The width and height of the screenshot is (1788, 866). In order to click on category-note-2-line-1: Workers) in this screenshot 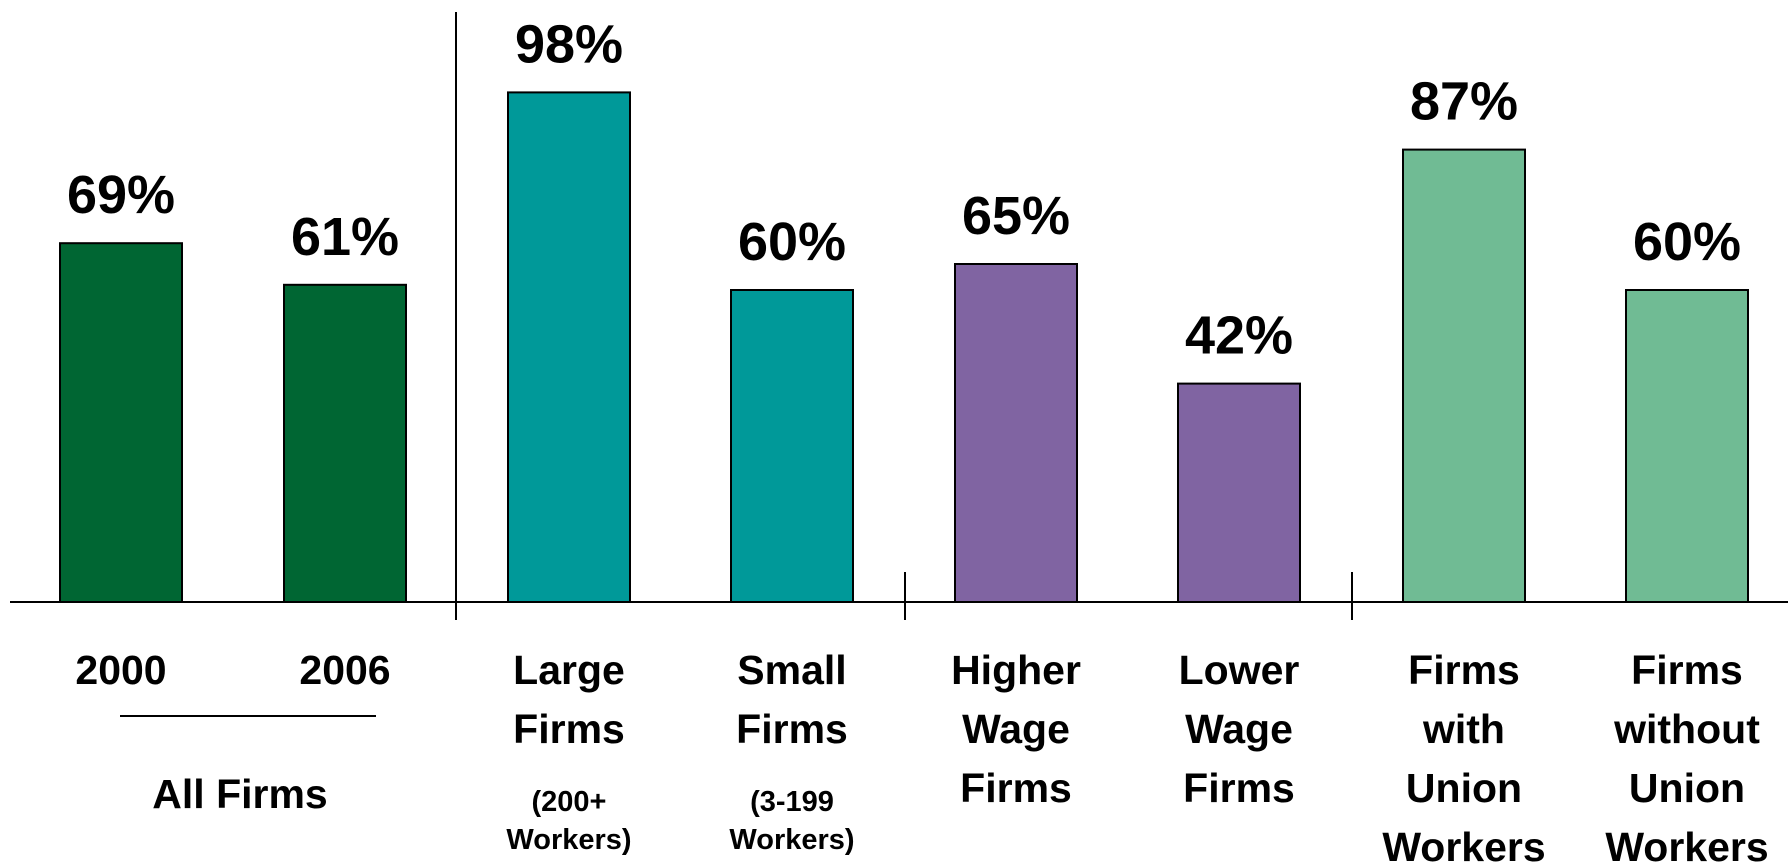, I will do `click(568, 840)`.